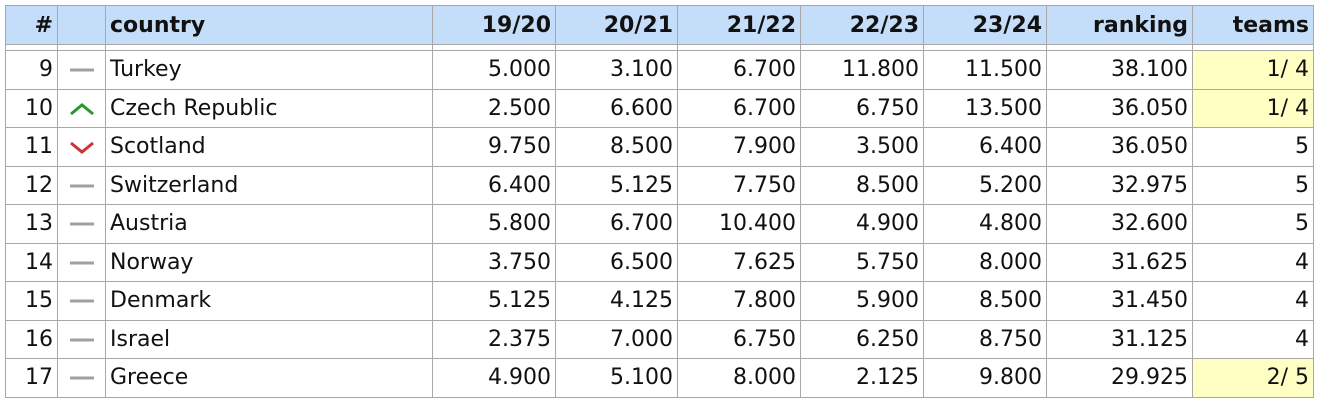 The image size is (1320, 406). Describe the element at coordinates (1119, 224) in the screenshot. I see `value-cell: 32.600` at that location.